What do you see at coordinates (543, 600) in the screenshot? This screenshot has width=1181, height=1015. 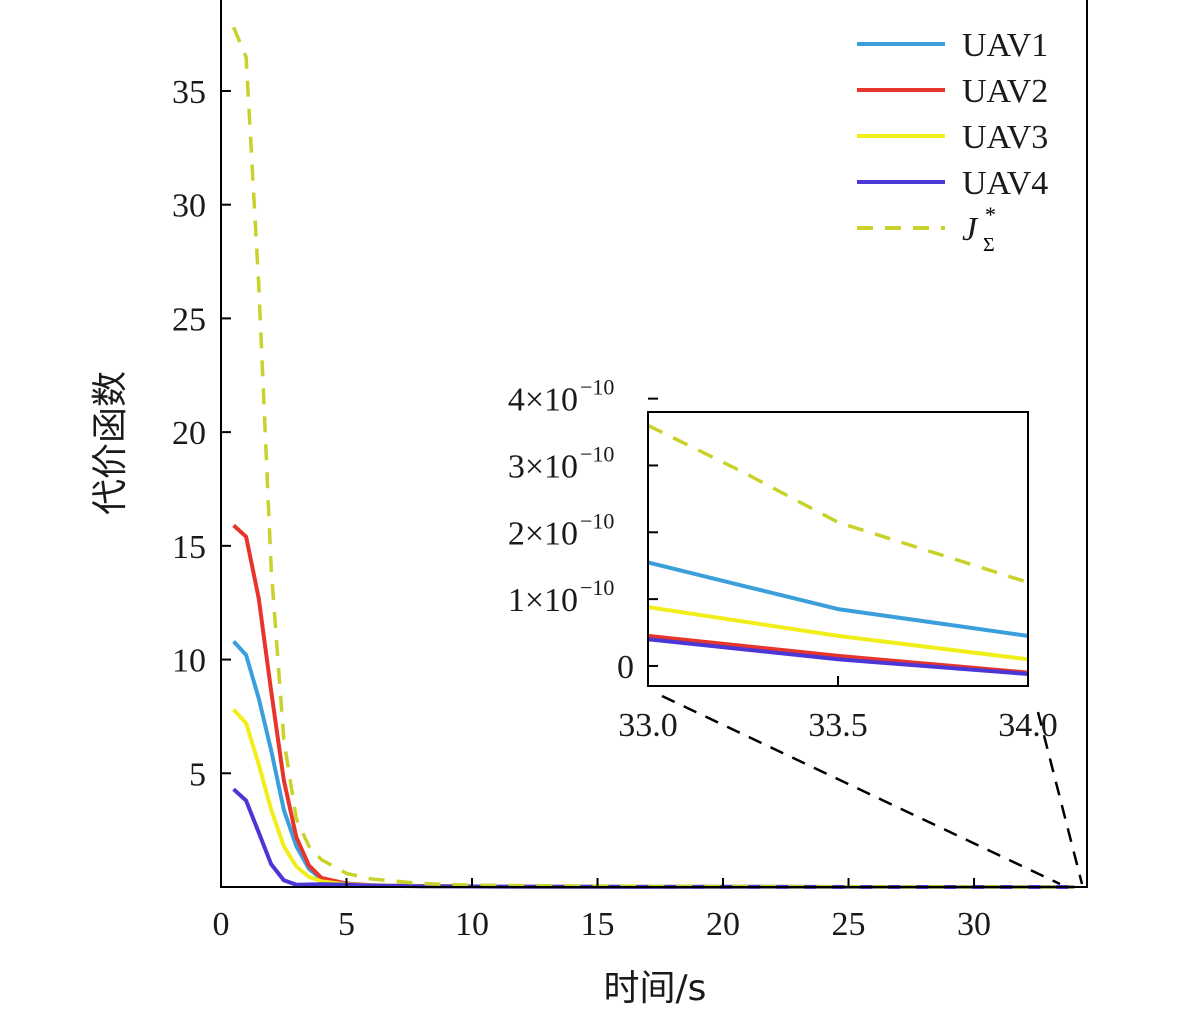 I see `inset-y-tick-label: 1×10` at bounding box center [543, 600].